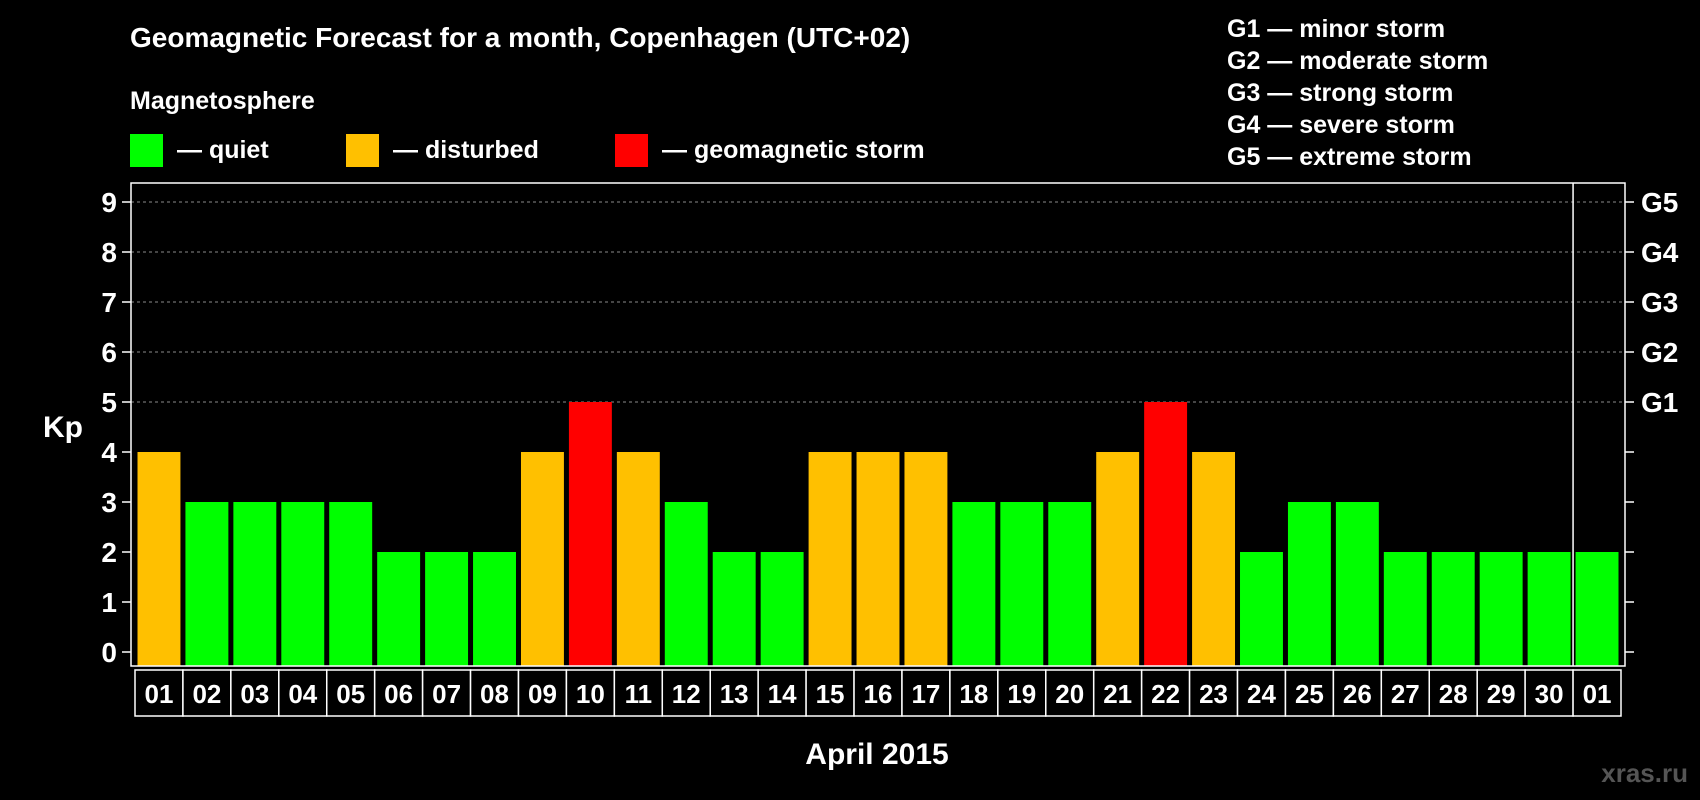 This screenshot has height=800, width=1700. I want to click on x-tick-label: 14, so click(782, 694).